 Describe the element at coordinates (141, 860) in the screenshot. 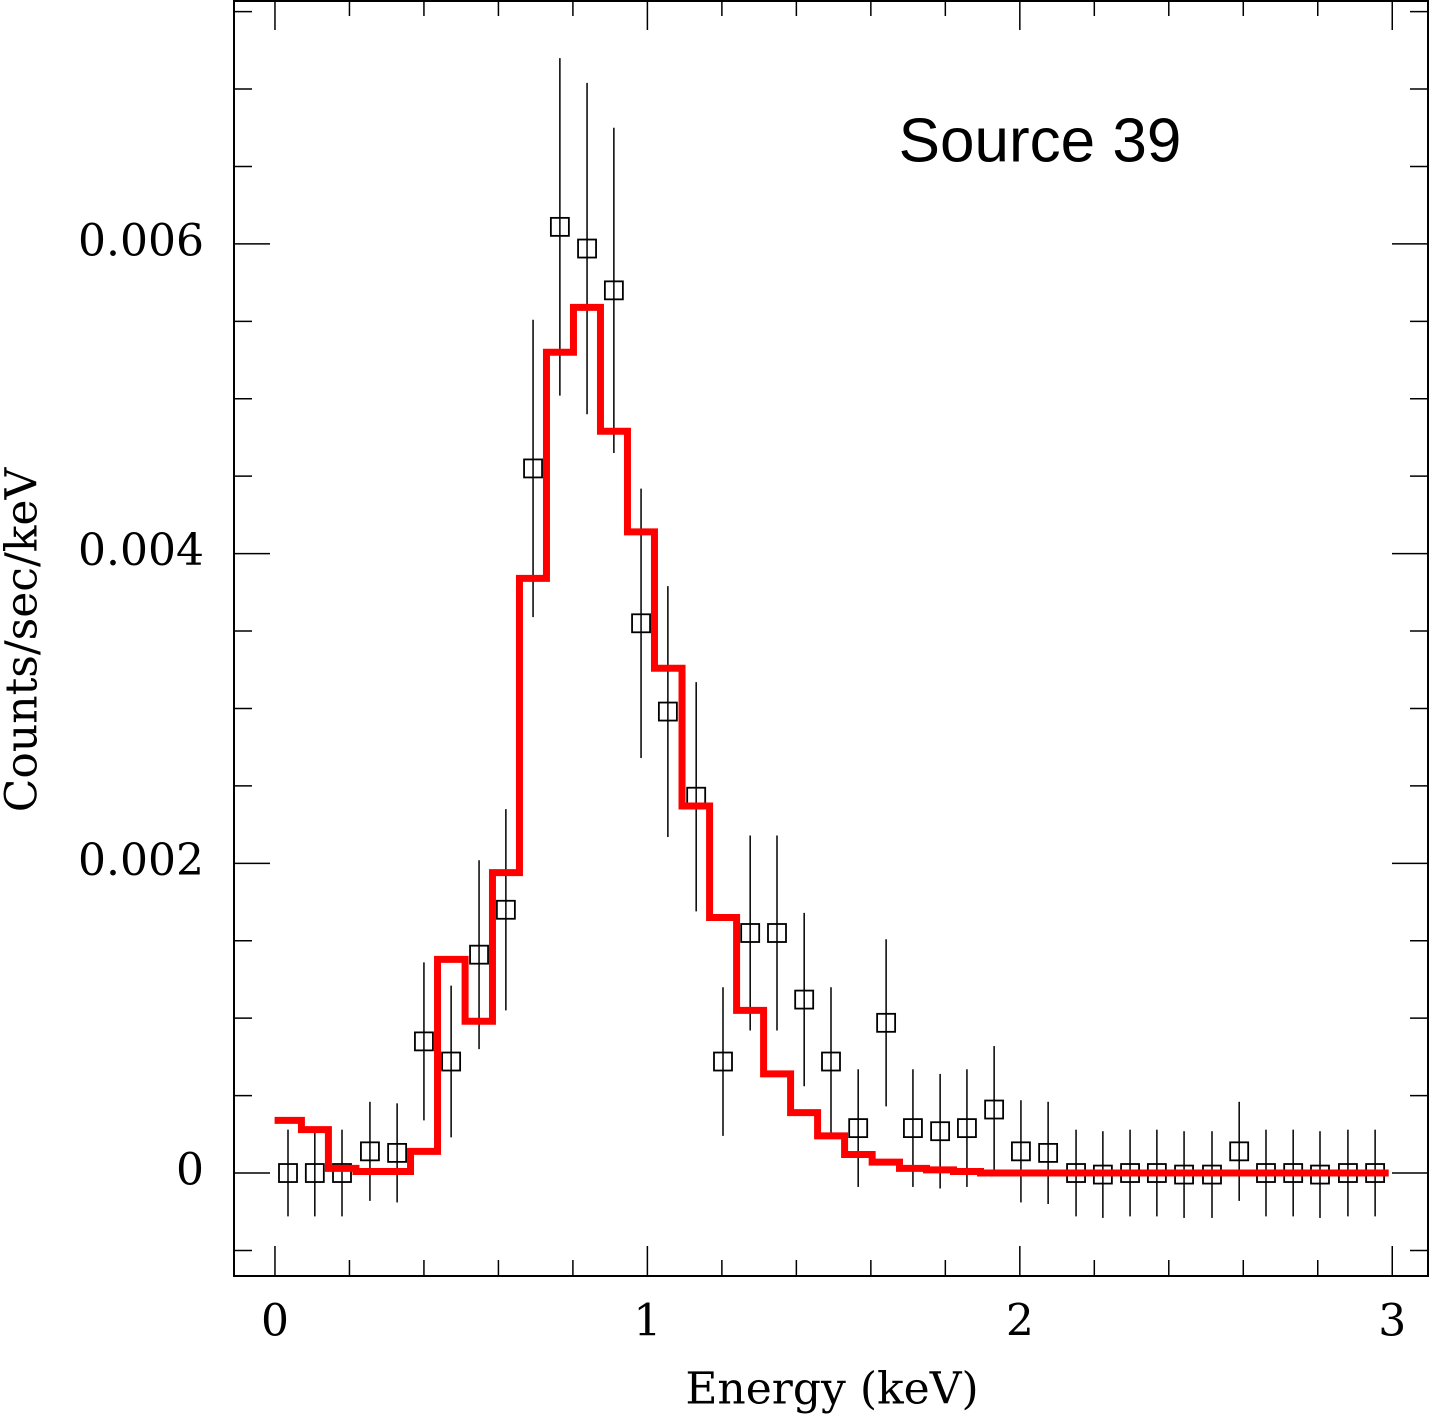

I see `y-tick-label: 0.002` at that location.